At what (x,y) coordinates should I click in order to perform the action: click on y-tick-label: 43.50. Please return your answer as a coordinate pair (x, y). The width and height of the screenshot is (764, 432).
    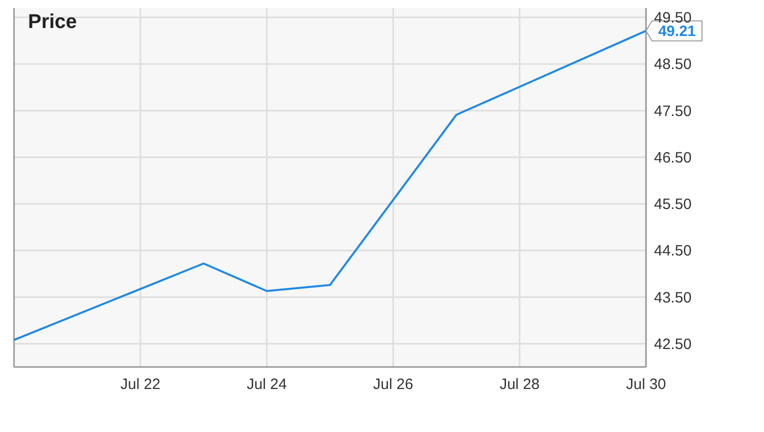
    Looking at the image, I should click on (673, 297).